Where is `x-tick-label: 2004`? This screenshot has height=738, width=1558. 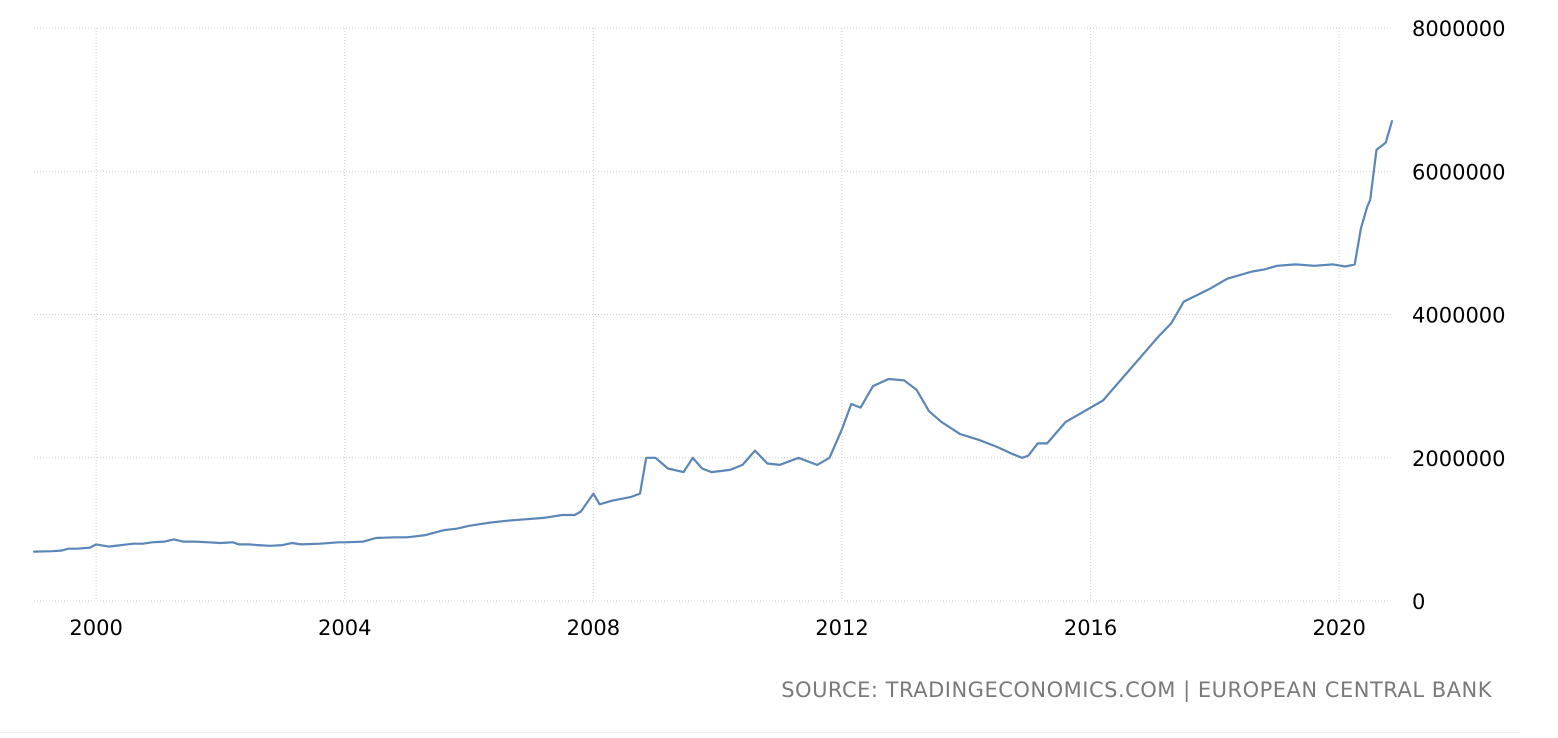 x-tick-label: 2004 is located at coordinates (344, 628).